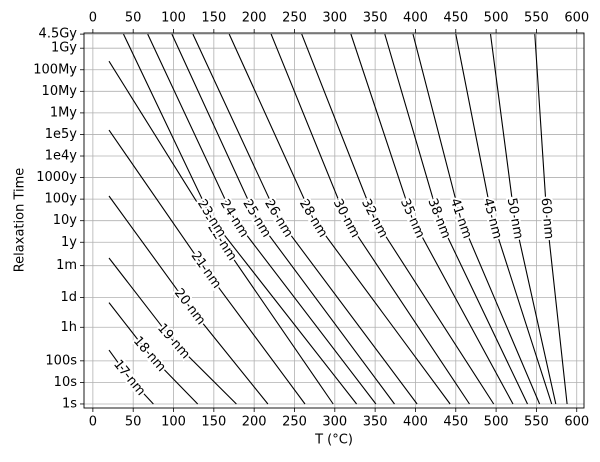 This screenshot has height=462, width=600. Describe the element at coordinates (20, 220) in the screenshot. I see `y-axis-label: Relaxation Time` at that location.